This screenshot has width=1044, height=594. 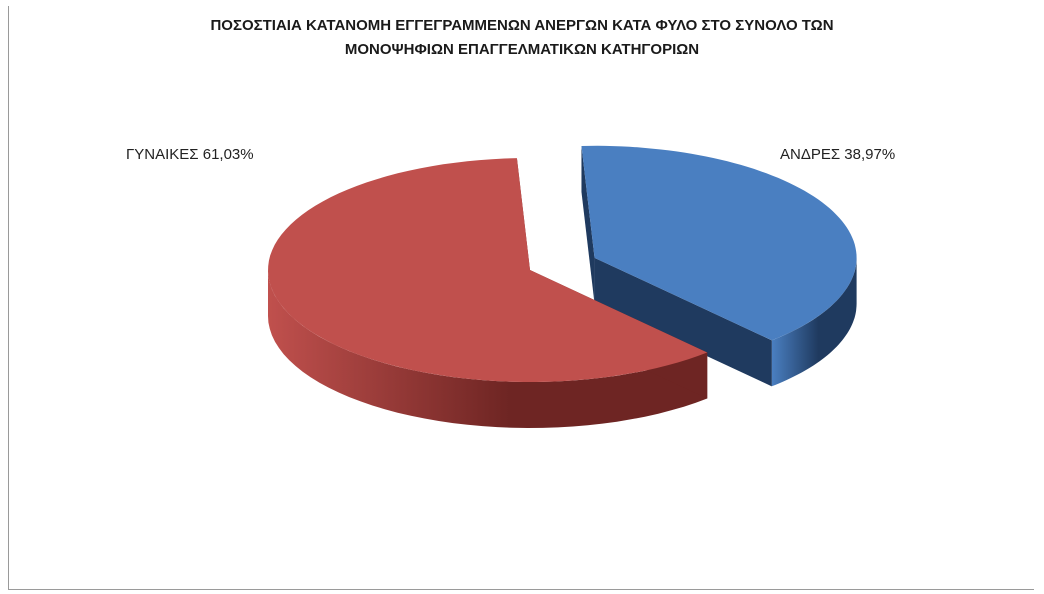 I want to click on slice-label-women: ΓΥΝΑΙΚΕΣ 61,03%, so click(x=190, y=154).